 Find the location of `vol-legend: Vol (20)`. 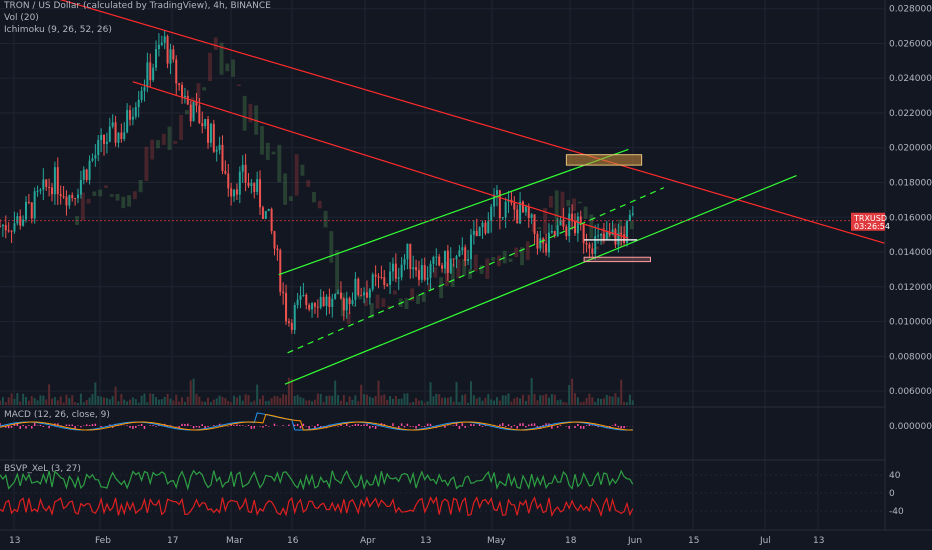

vol-legend: Vol (20) is located at coordinates (21, 18).